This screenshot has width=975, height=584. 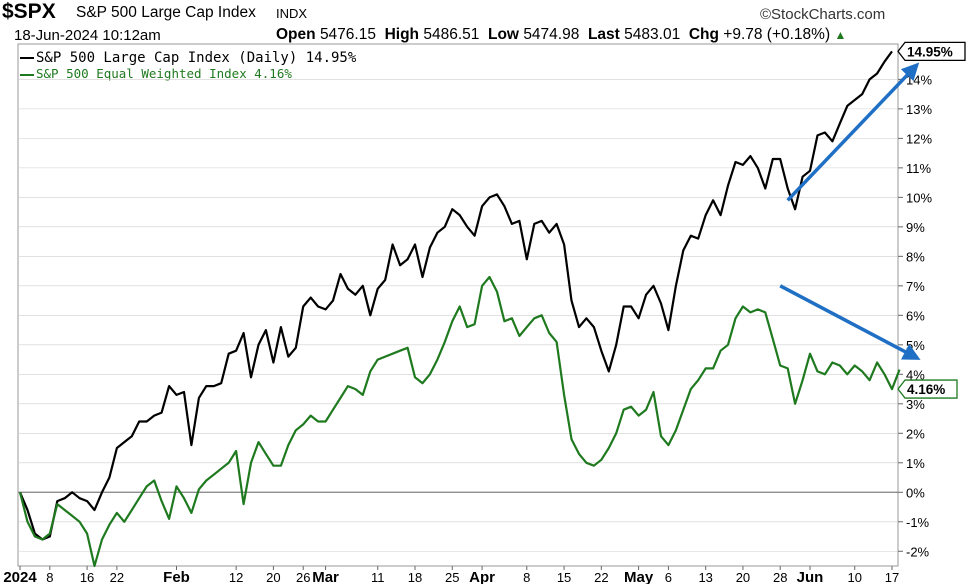 I want to click on open-value: 5476.15, so click(x=347, y=34).